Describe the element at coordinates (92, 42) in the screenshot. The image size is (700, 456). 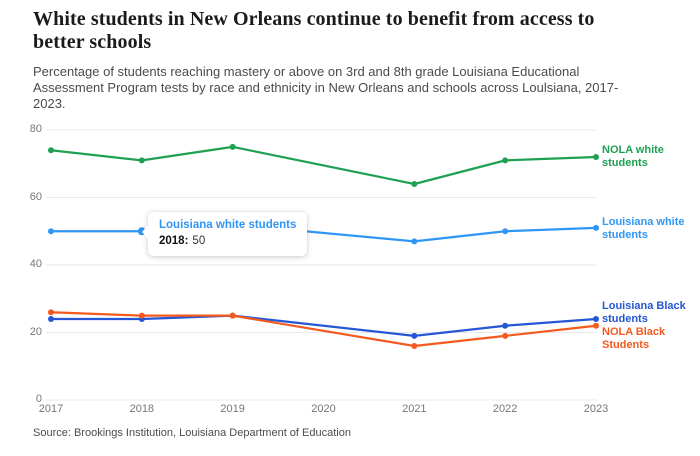
I see `chart-title-line-2: better schools` at that location.